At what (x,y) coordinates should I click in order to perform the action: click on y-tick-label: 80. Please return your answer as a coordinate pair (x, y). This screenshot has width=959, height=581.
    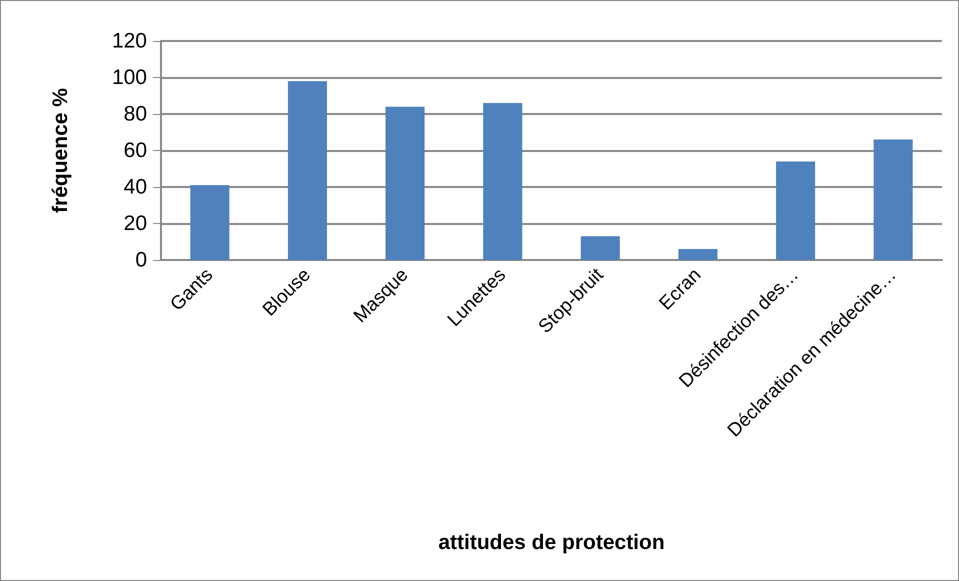
    Looking at the image, I should click on (135, 114).